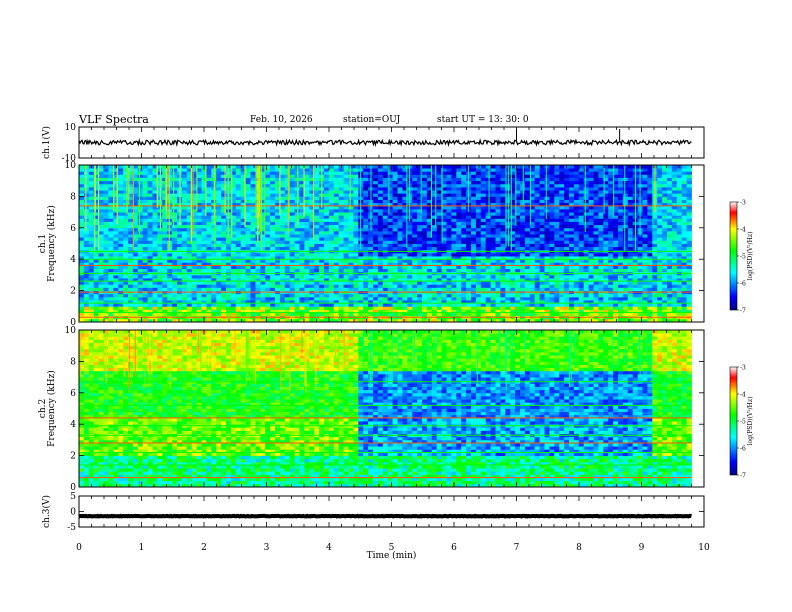  I want to click on ch1-spectrogram-ytick-2: 6, so click(73, 229).